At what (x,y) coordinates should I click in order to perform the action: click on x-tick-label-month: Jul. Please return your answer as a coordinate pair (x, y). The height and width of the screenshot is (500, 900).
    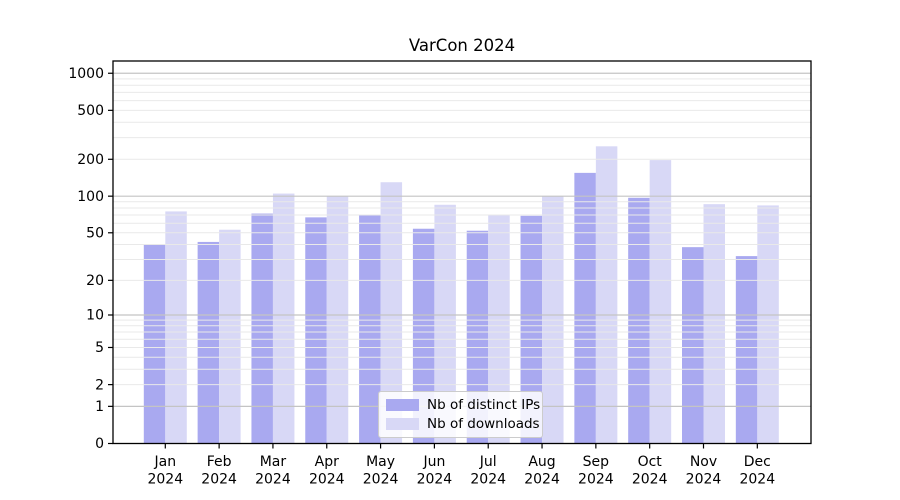
    Looking at the image, I should click on (488, 462).